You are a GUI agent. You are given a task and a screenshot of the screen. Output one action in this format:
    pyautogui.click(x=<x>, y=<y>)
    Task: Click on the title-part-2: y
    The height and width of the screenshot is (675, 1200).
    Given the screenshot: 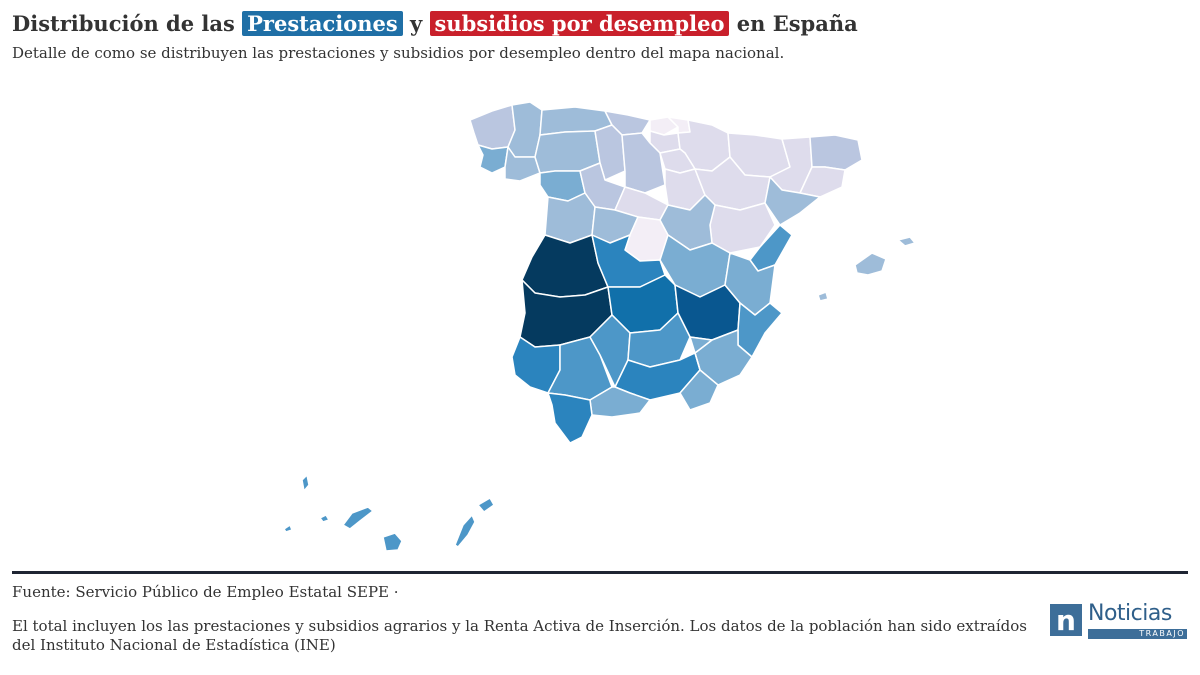 What is the action you would take?
    pyautogui.click(x=416, y=23)
    